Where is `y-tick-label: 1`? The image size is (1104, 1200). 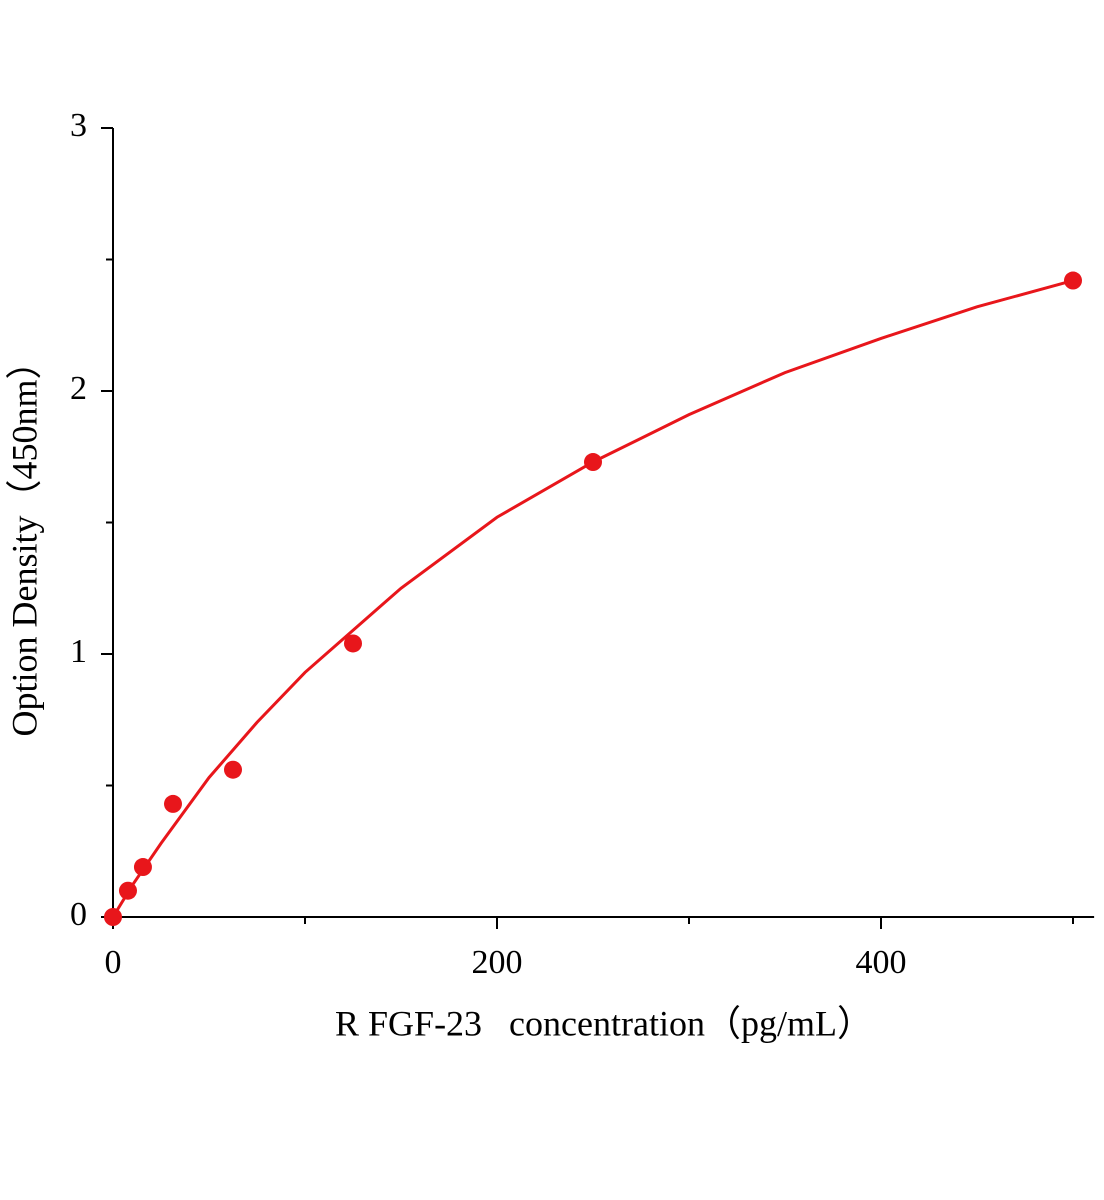
y-tick-label: 1 is located at coordinates (78, 651).